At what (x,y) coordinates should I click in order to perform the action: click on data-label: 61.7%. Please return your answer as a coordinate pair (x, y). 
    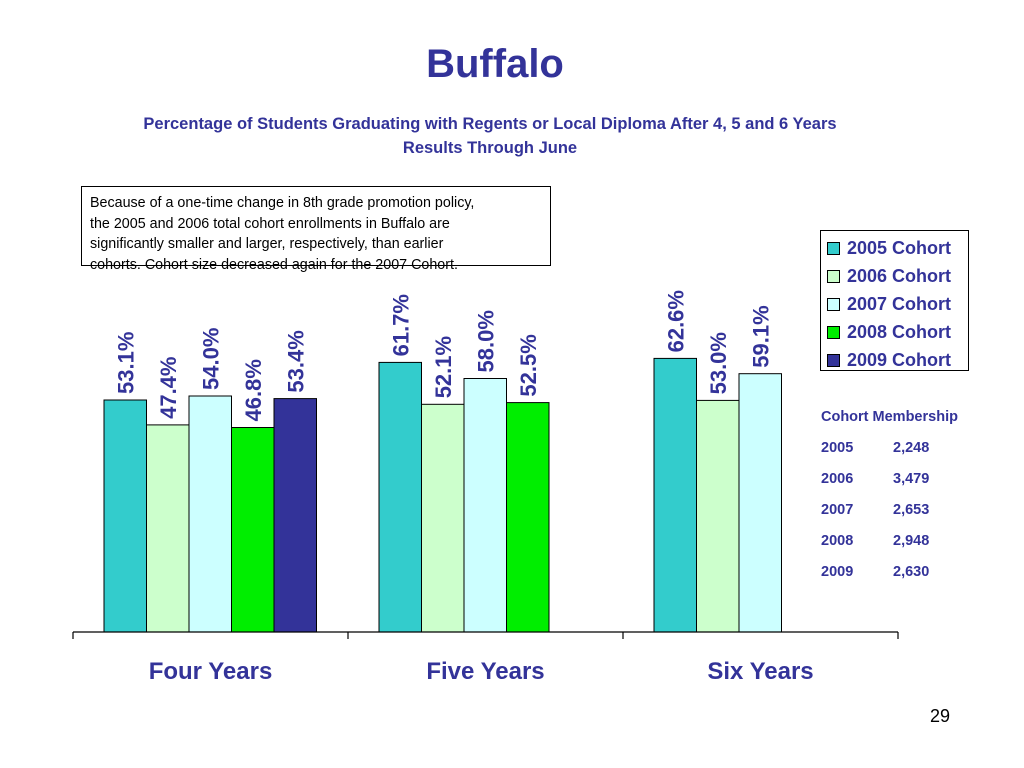
    Looking at the image, I should click on (400, 325).